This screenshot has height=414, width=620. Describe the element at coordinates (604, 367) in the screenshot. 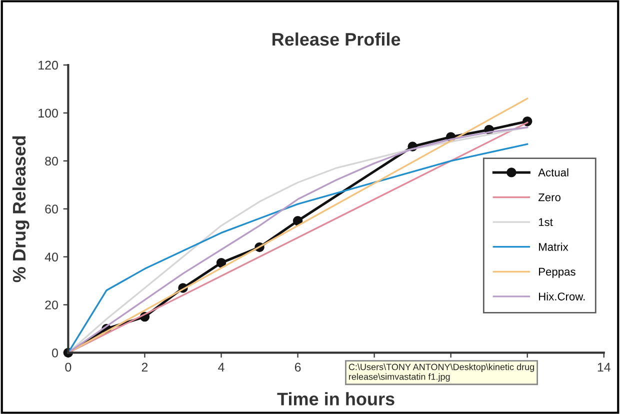

I see `x-tick-label: 14` at that location.